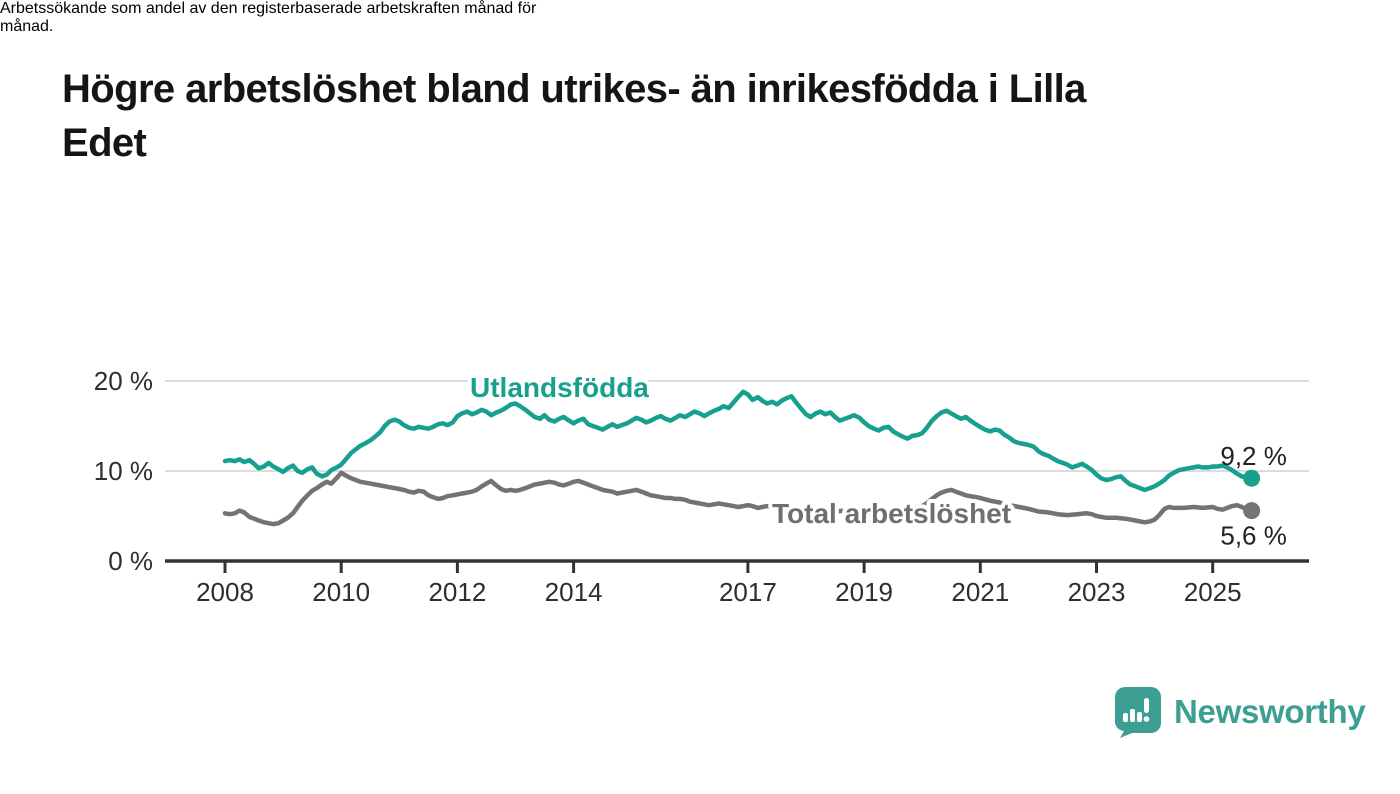  What do you see at coordinates (1253, 456) in the screenshot?
I see `end-value-label-utlandsfodda: 9,2 %` at bounding box center [1253, 456].